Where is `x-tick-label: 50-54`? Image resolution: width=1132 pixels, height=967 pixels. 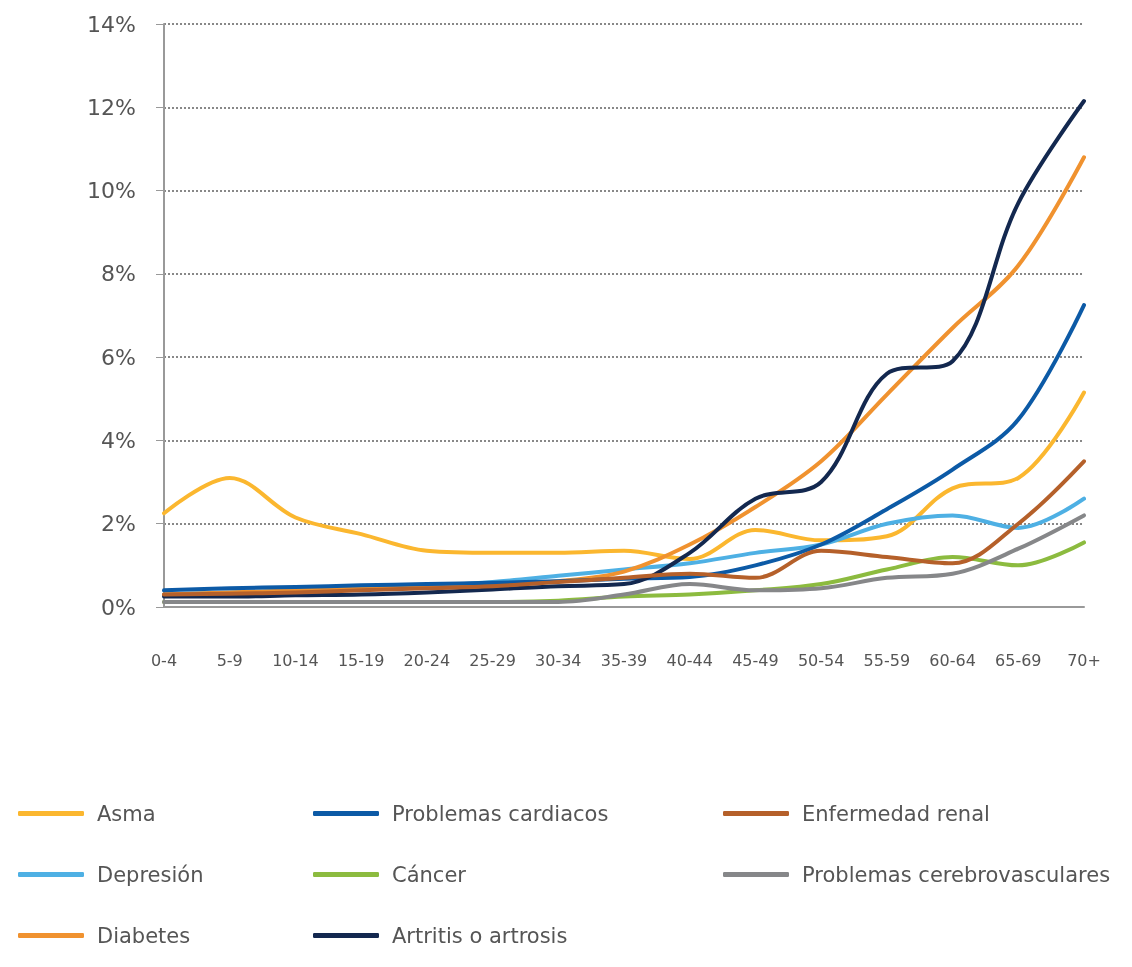 x-tick-label: 50-54 is located at coordinates (821, 660).